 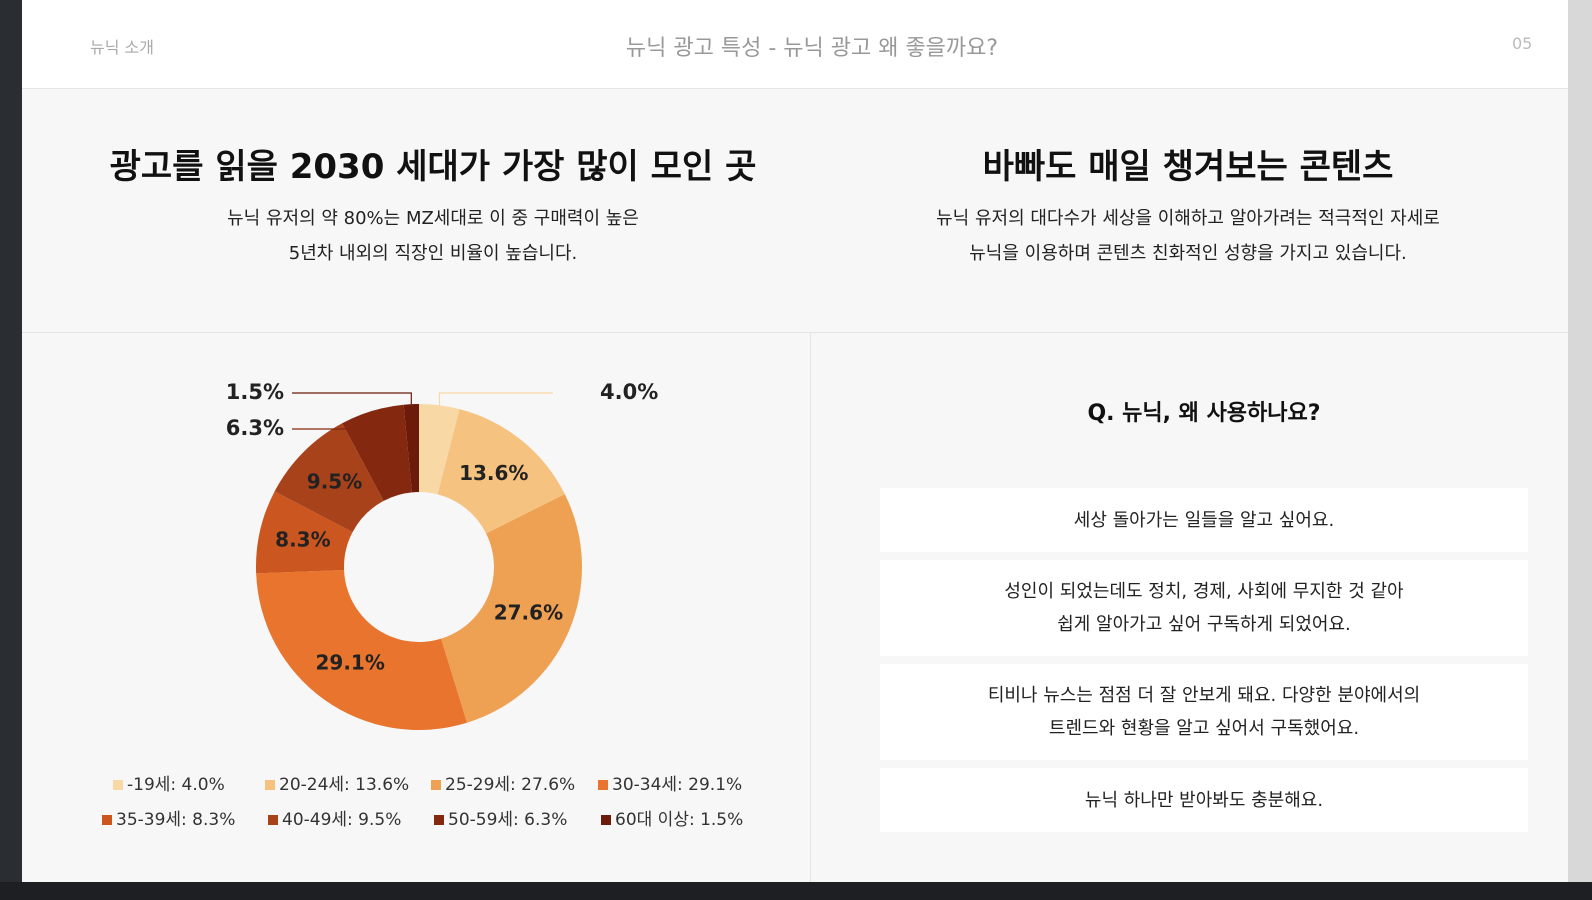 I want to click on answer-card: 뉴닉 하나만 받아봐도 충분해요., so click(x=1204, y=800).